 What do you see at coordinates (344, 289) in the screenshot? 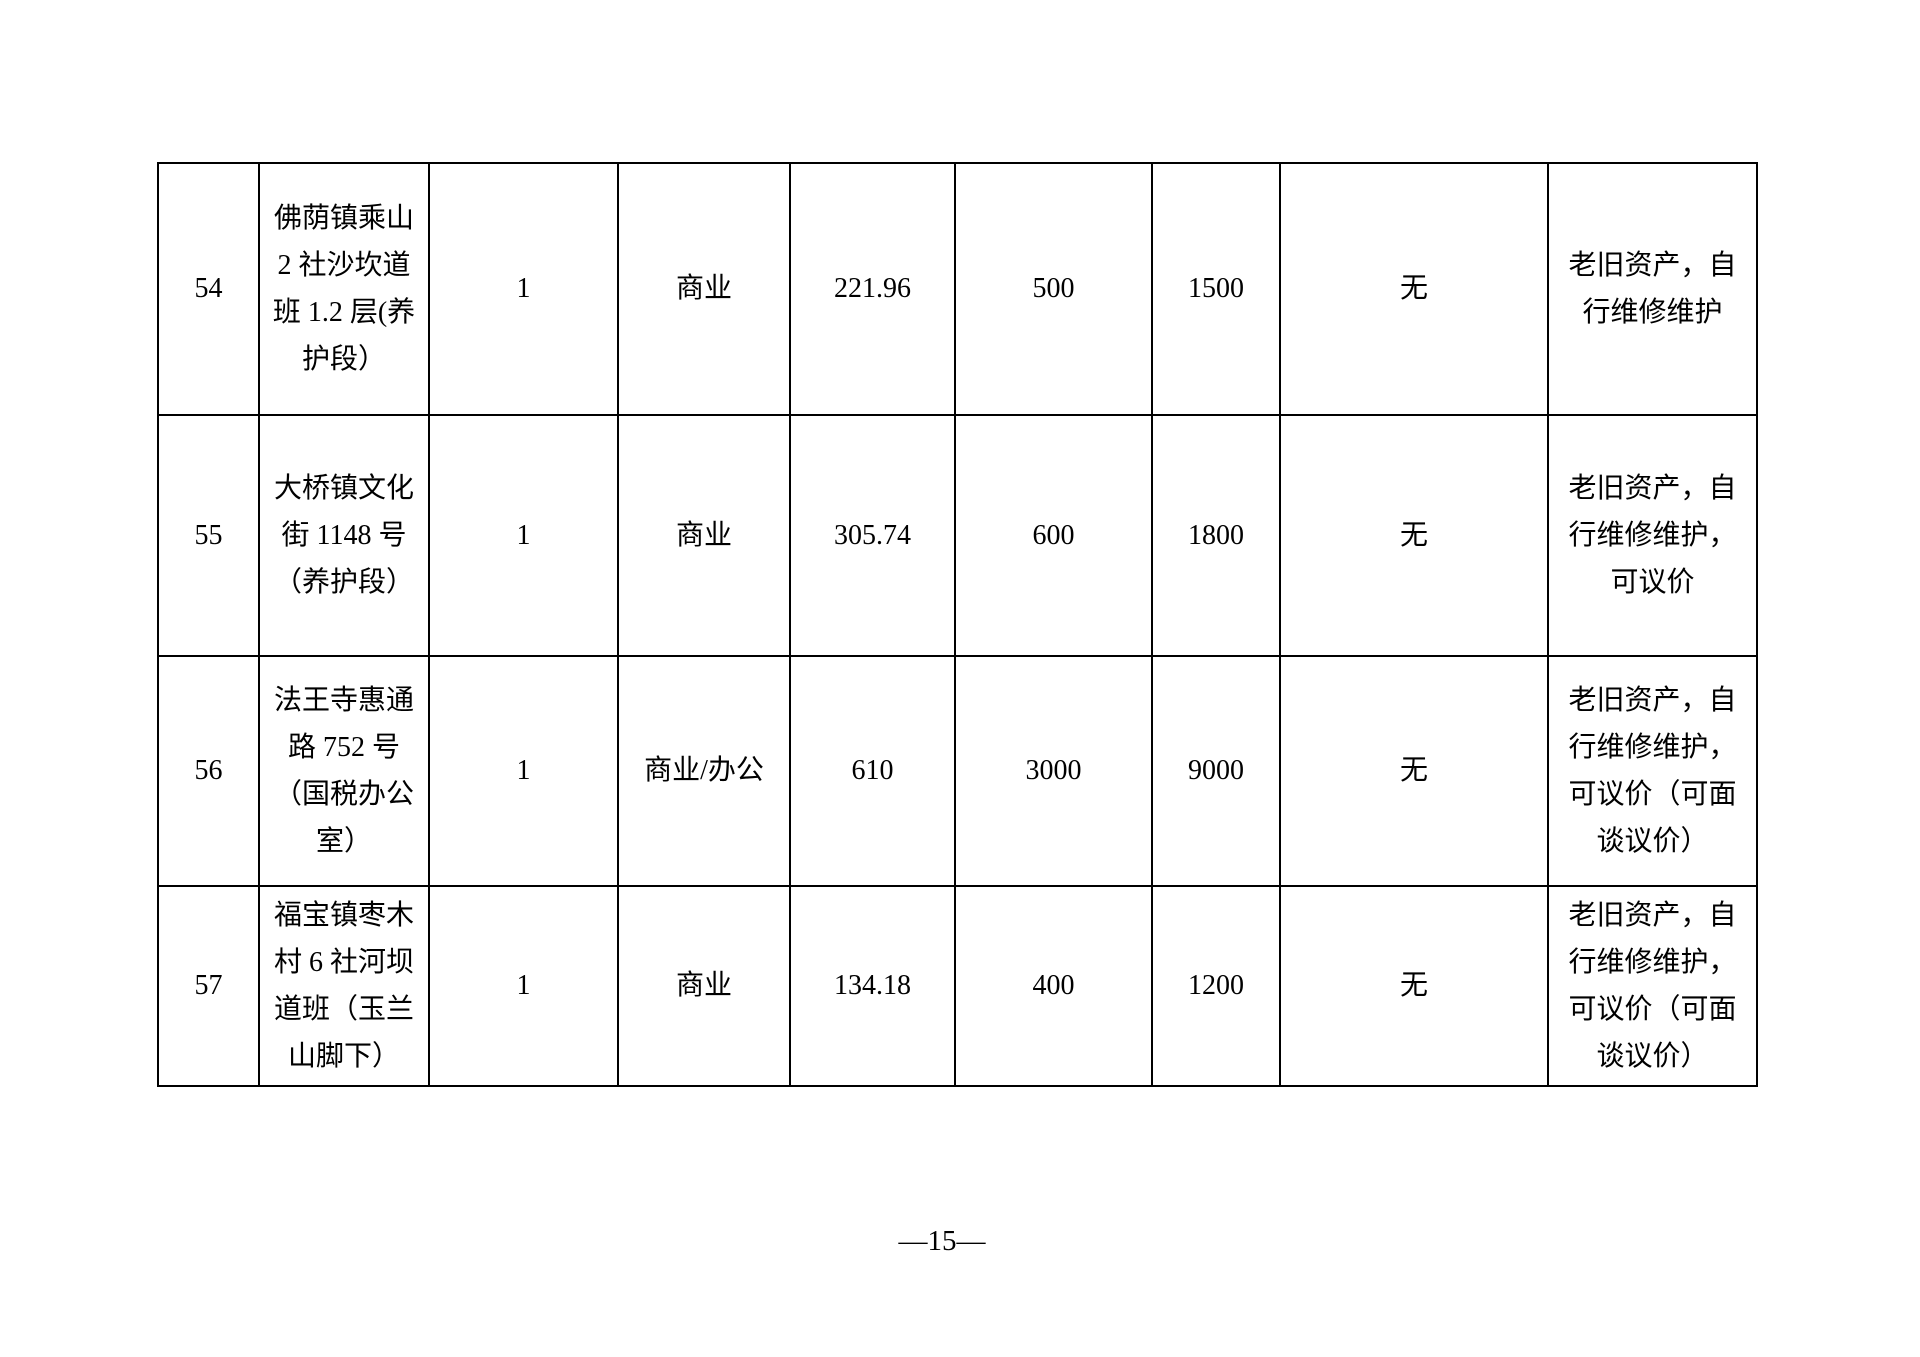
I see `cell-address: 佛荫镇乘山 2 社沙坎道班 1.2 层(养护段）` at bounding box center [344, 289].